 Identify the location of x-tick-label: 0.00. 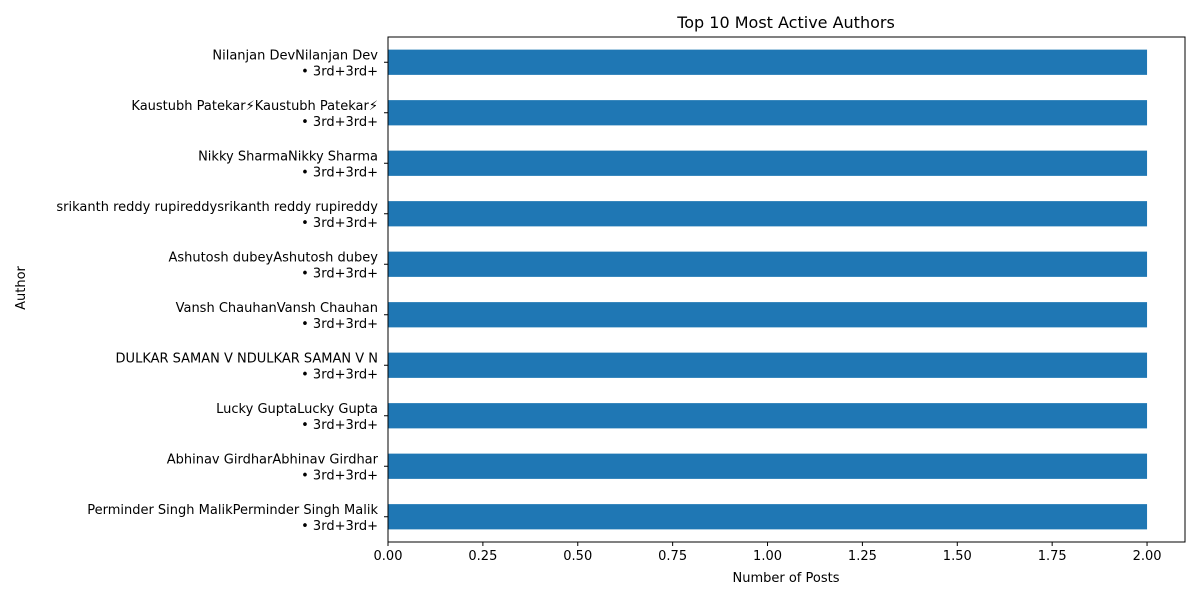
(388, 556).